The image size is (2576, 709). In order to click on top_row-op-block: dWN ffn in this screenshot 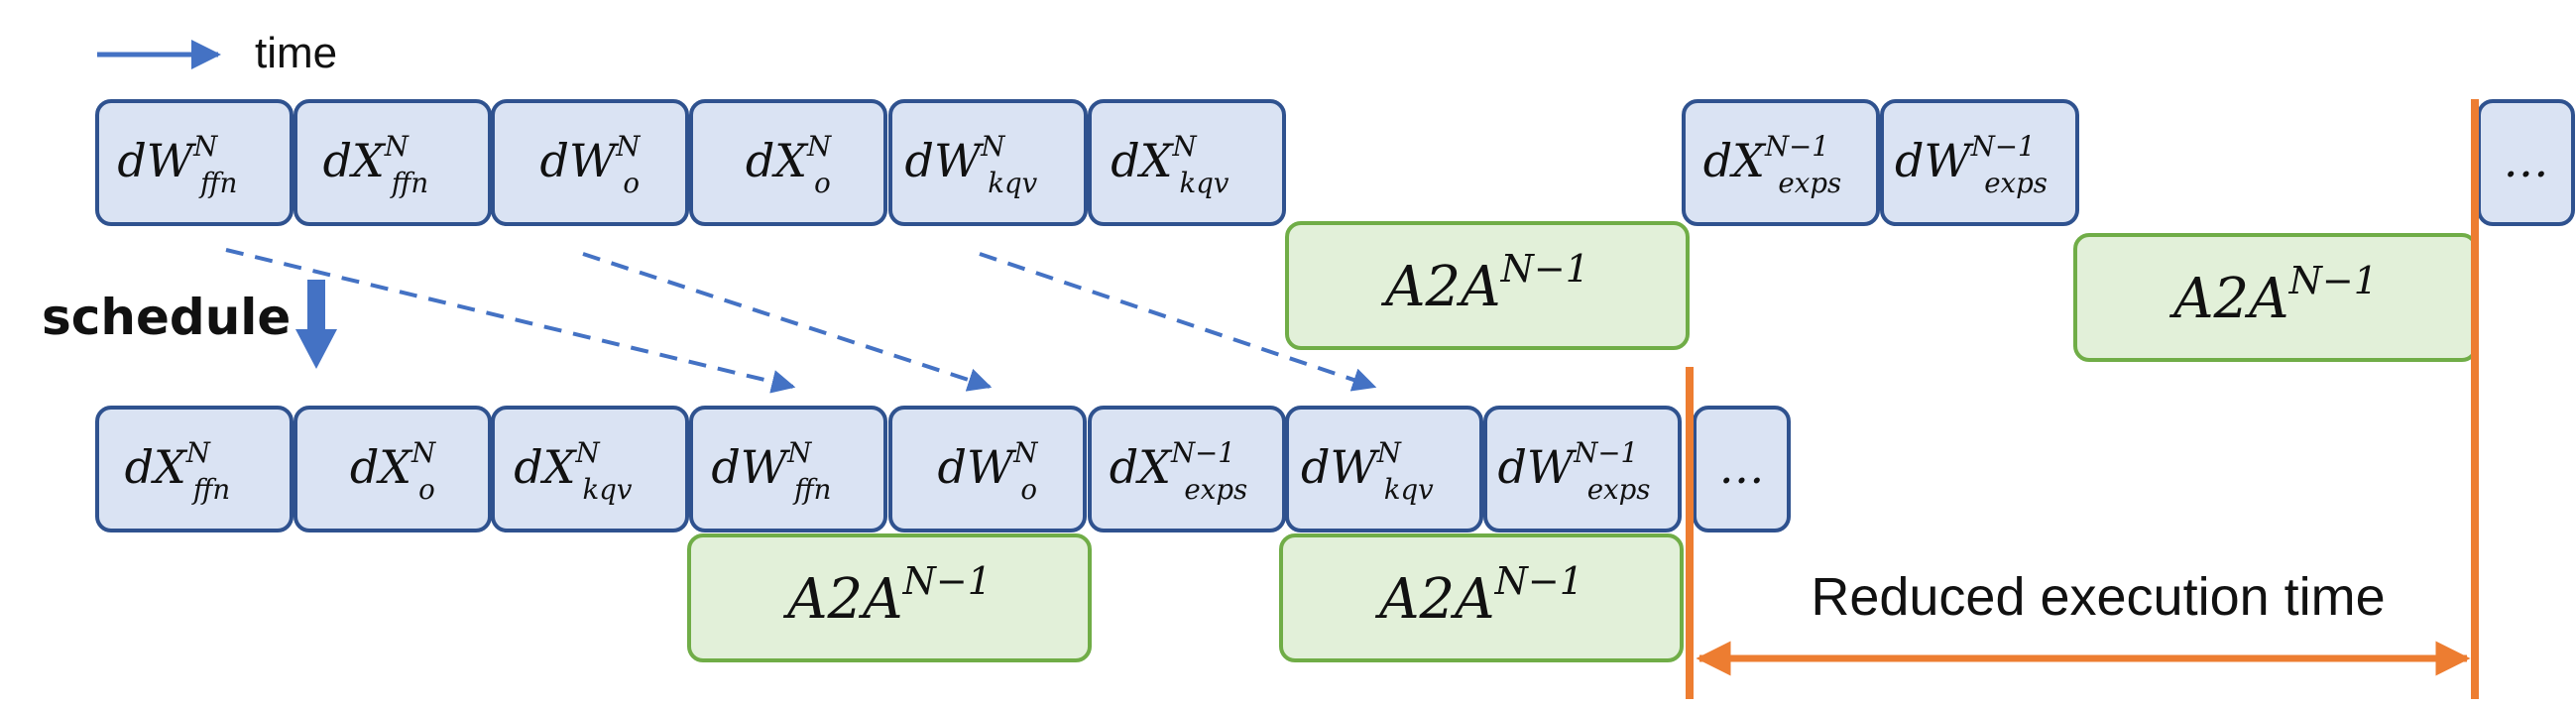, I will do `click(194, 162)`.